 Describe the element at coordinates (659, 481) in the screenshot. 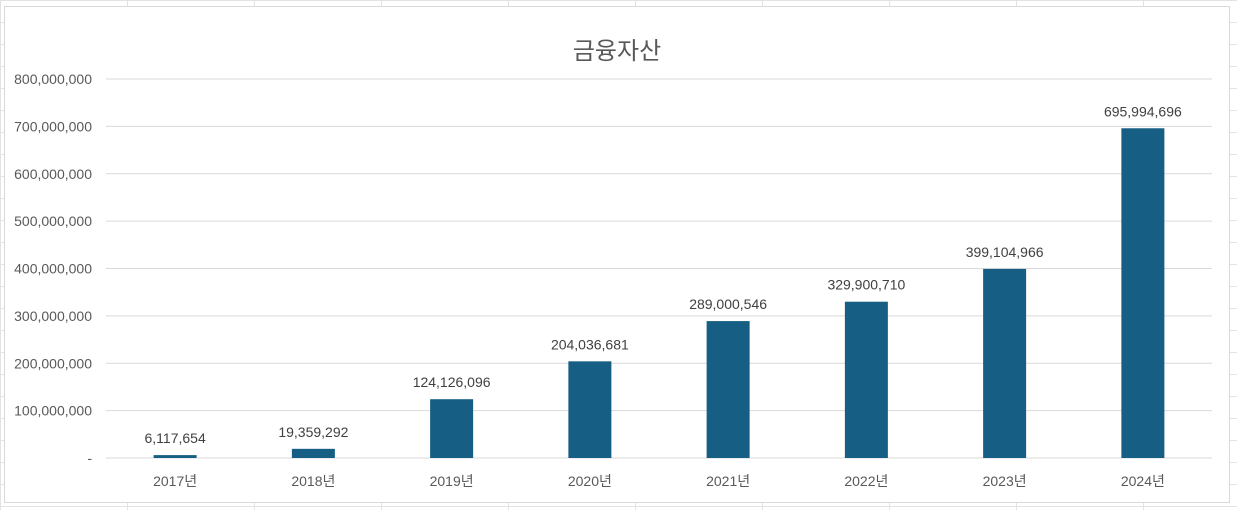

I see `x-axis-ticks: 2017년 2018년 2019년 2020년 2021년 2022년 2023년 2024년` at that location.